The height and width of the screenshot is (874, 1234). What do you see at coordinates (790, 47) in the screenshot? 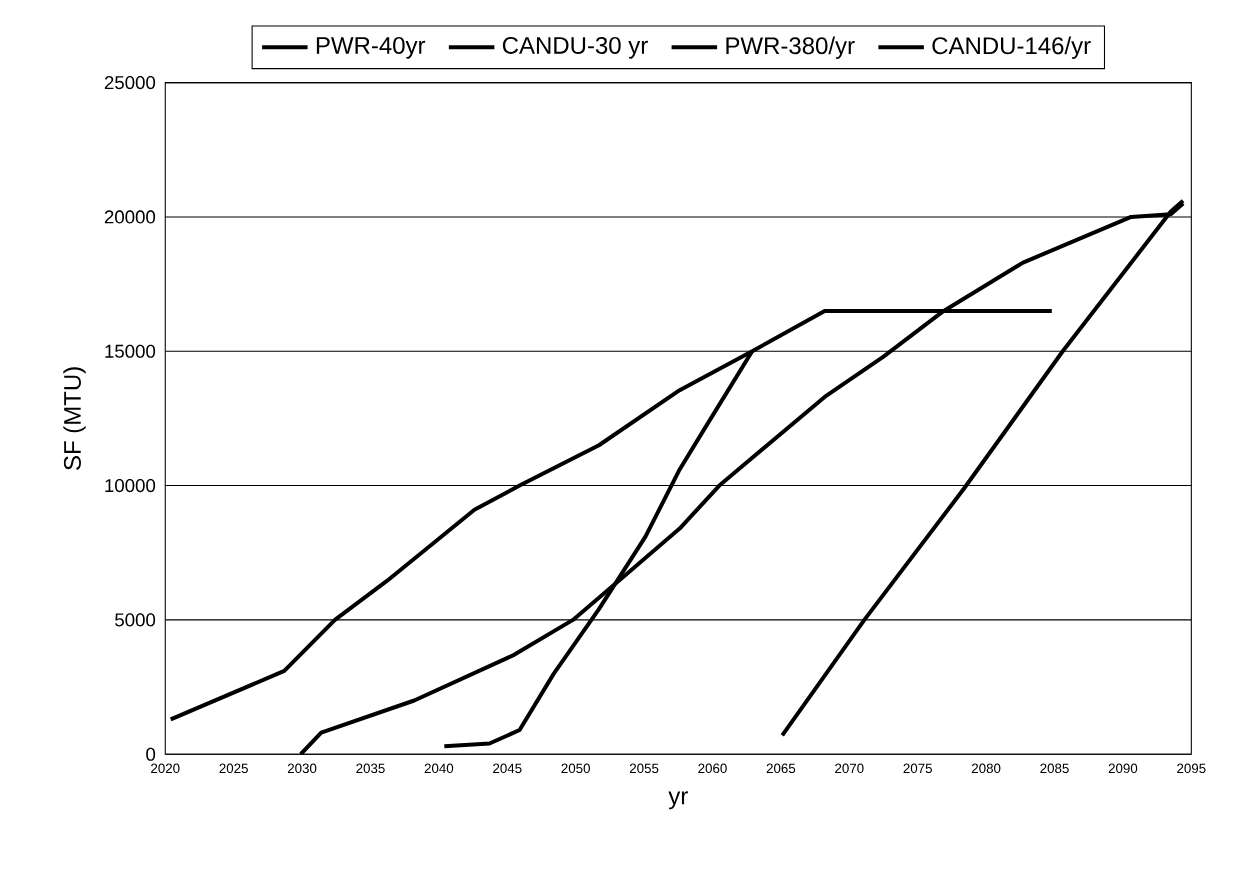
I see `legend-label: PWR-380/yr` at bounding box center [790, 47].